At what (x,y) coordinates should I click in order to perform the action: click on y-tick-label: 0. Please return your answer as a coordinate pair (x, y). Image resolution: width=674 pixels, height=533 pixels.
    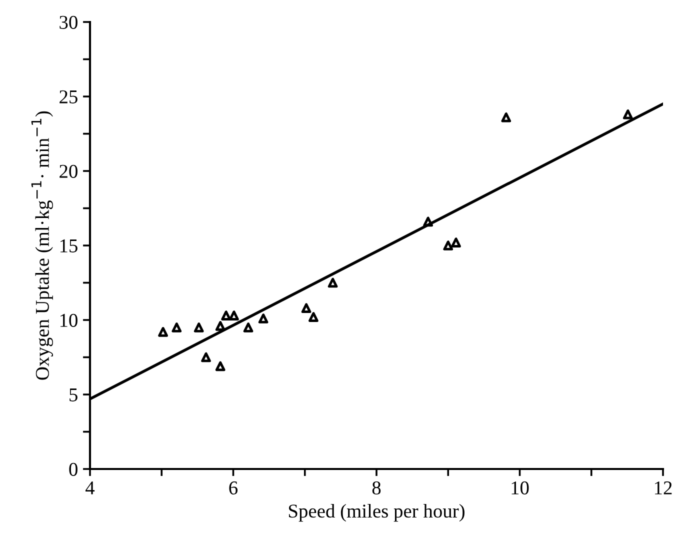
    Looking at the image, I should click on (73, 469).